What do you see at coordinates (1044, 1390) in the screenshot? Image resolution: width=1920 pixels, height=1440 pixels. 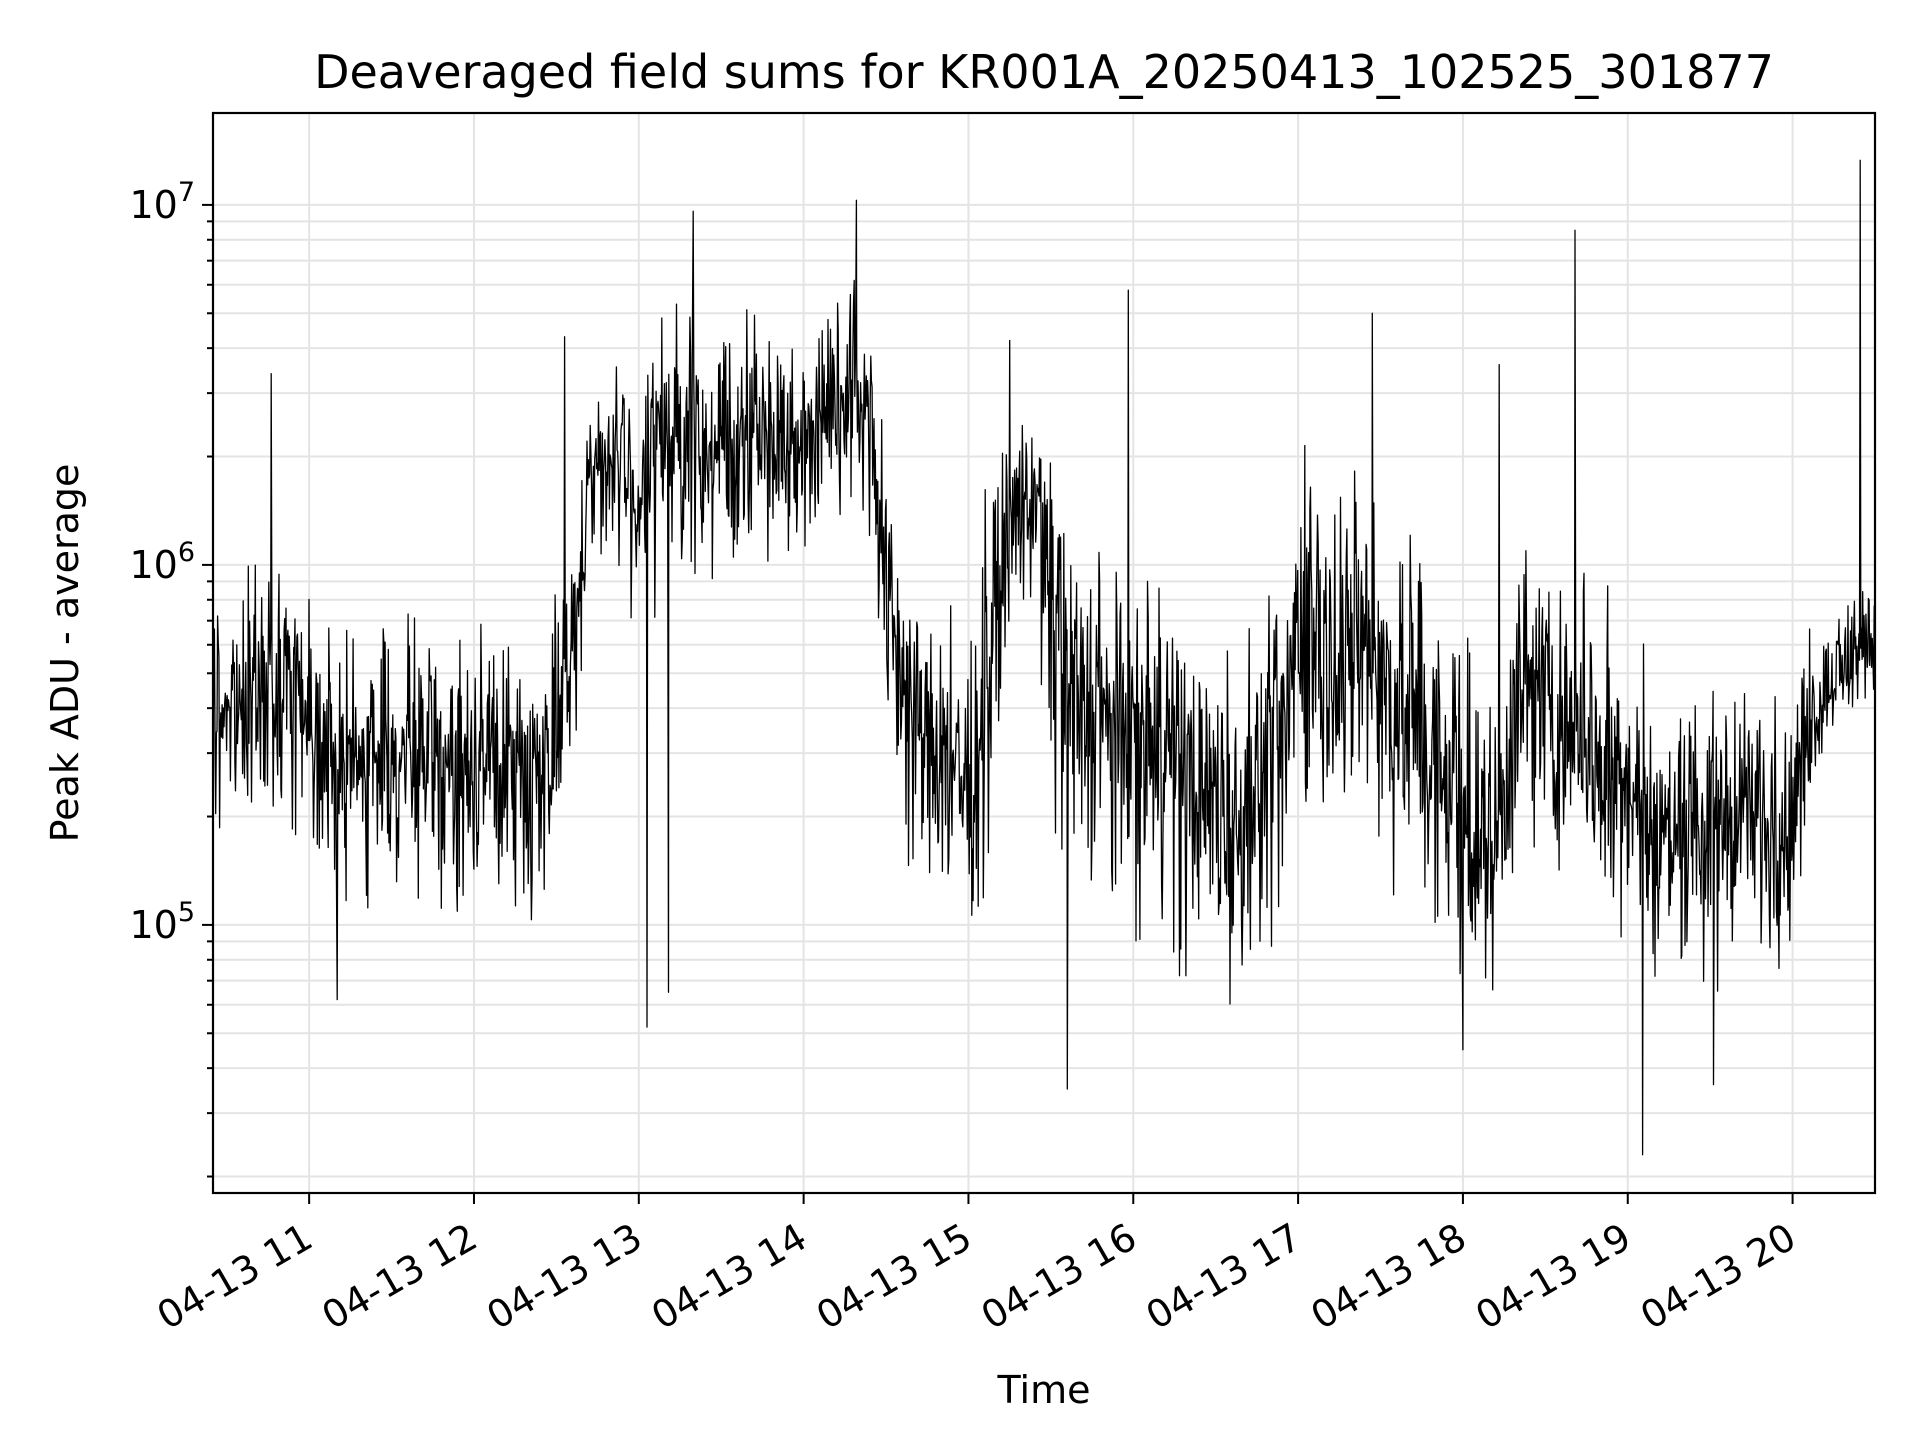 I see `x-axis-label: Time` at bounding box center [1044, 1390].